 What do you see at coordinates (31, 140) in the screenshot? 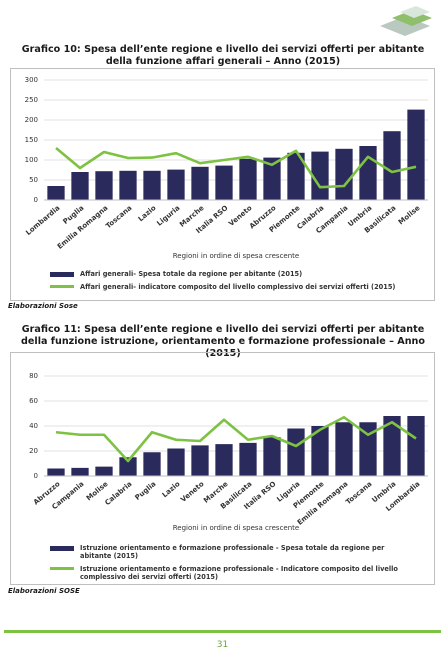
I see `y-tick-label: 150` at bounding box center [31, 140].